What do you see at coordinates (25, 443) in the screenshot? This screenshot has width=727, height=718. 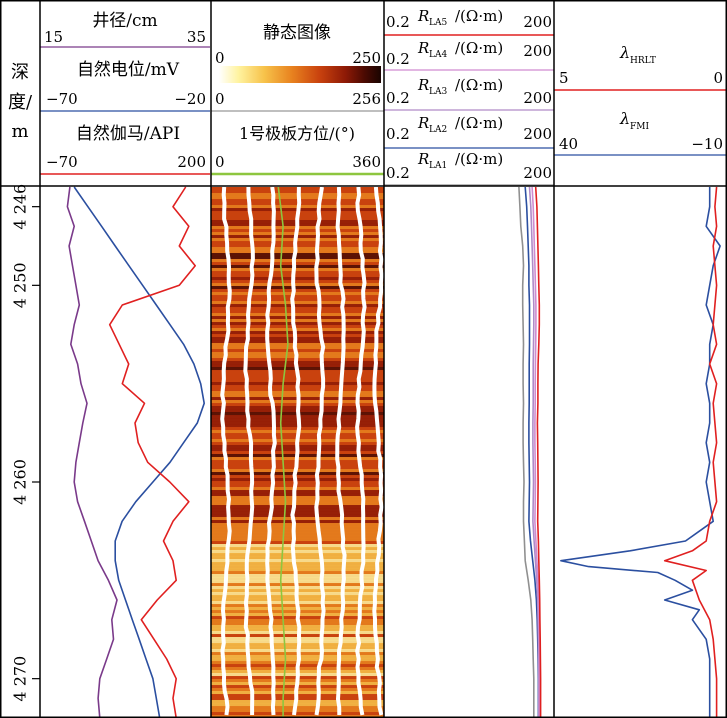 I see `depth-axis: 4 246 4 250 4 260 4 270` at bounding box center [25, 443].